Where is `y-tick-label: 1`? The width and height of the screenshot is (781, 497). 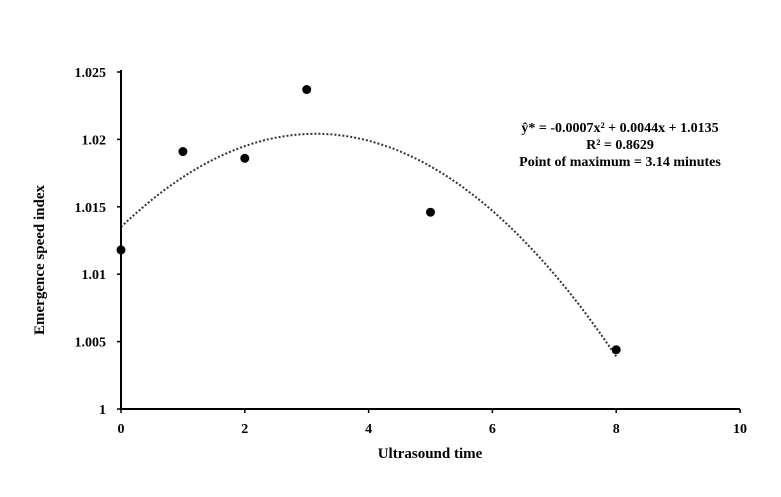 y-tick-label: 1 is located at coordinates (102, 410).